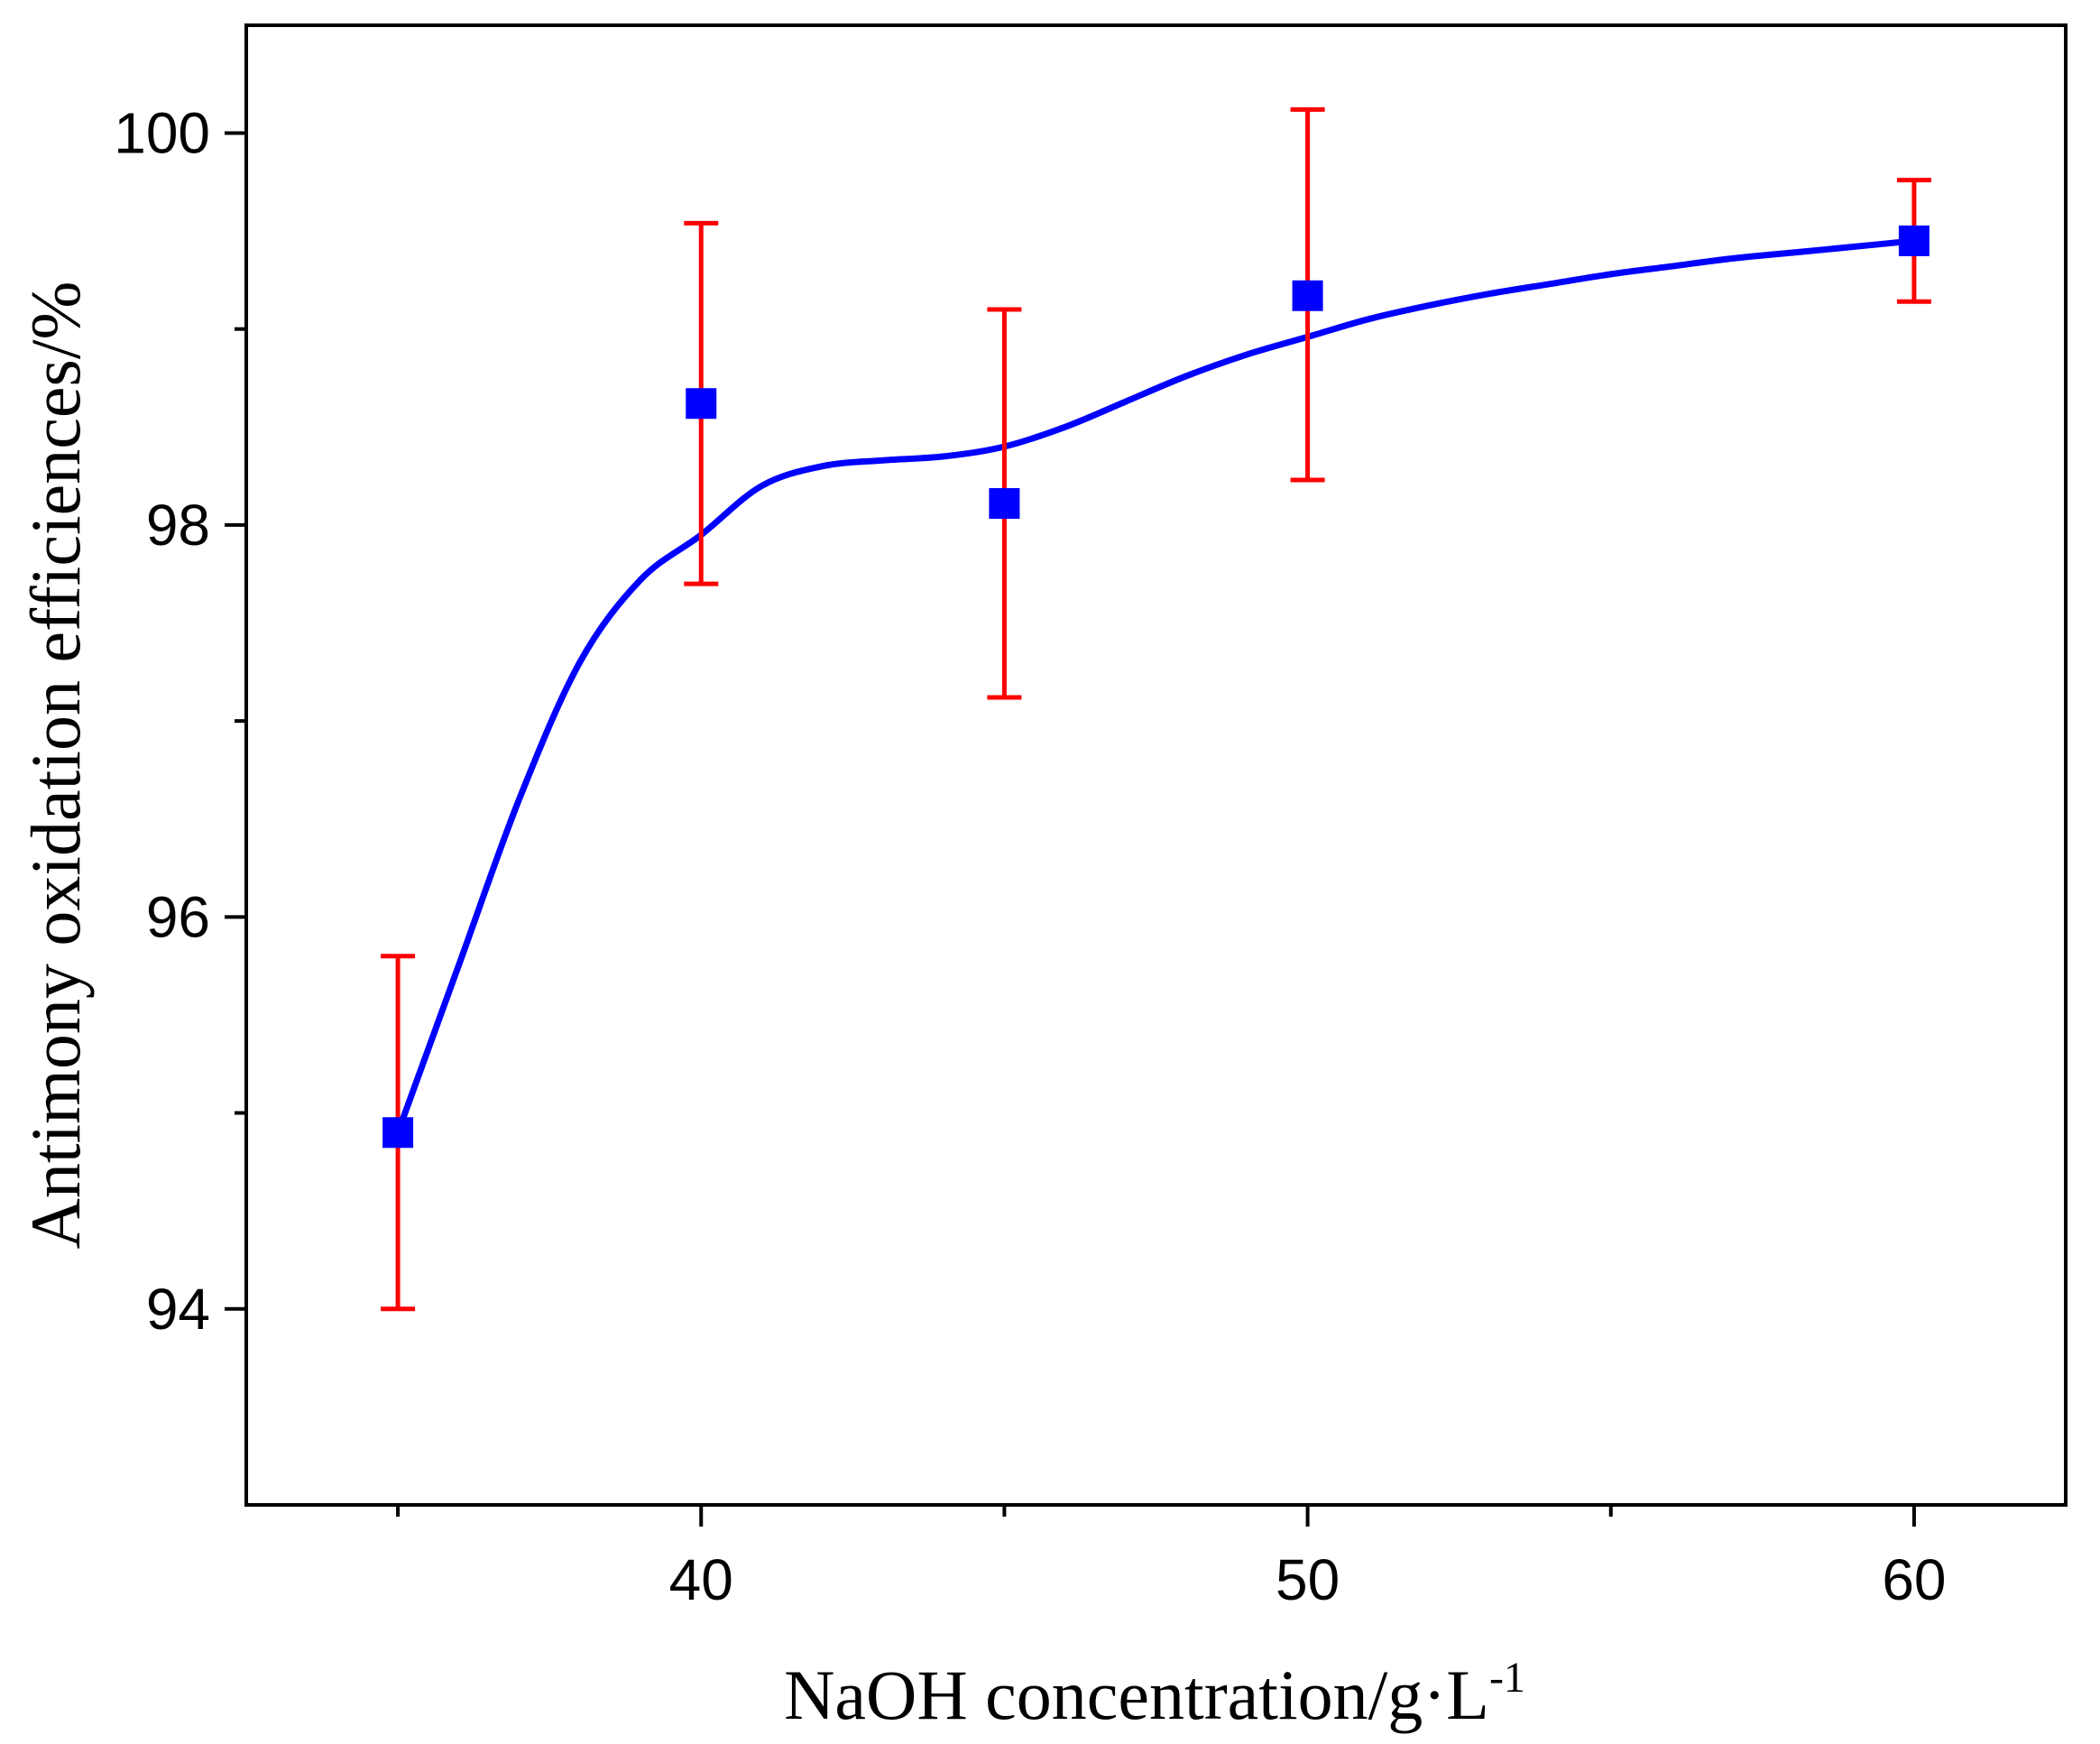  I want to click on x-tick-label: 50, so click(1308, 1579).